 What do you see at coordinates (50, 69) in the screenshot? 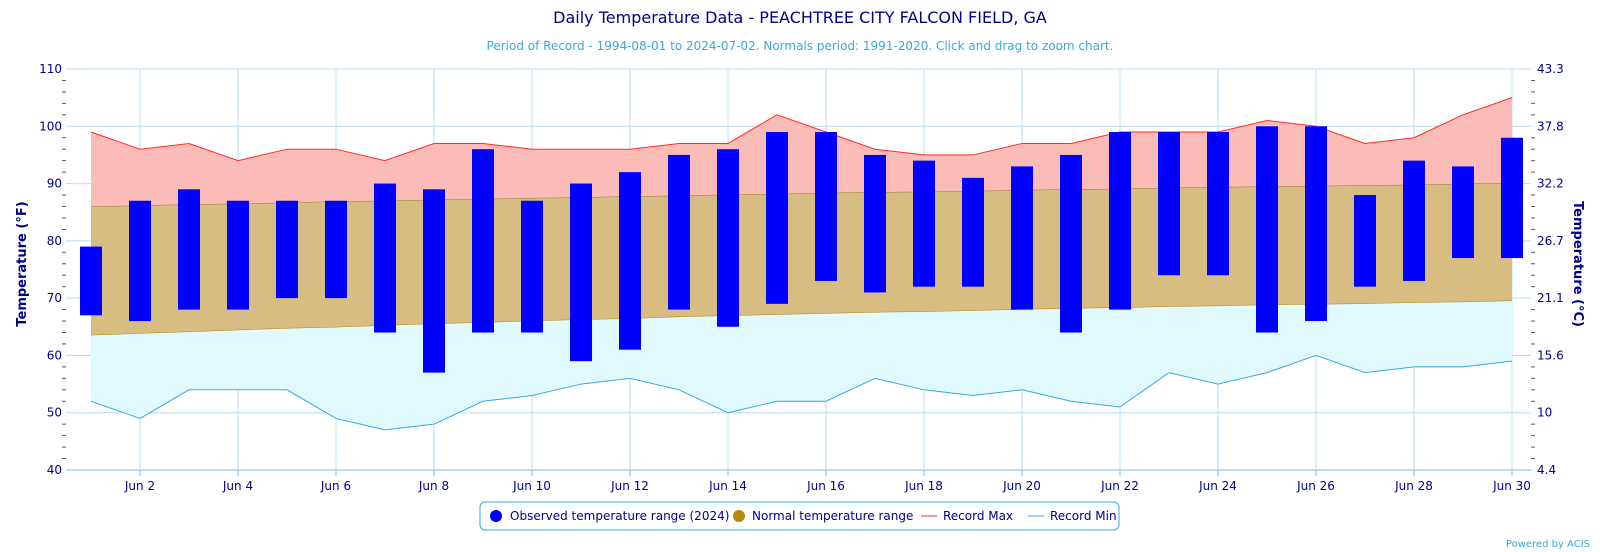
I see `y-tick-label-left: 110` at bounding box center [50, 69].